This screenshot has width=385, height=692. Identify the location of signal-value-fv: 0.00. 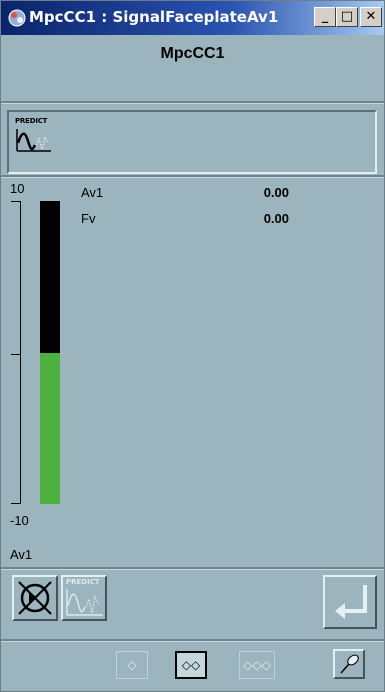
(276, 218).